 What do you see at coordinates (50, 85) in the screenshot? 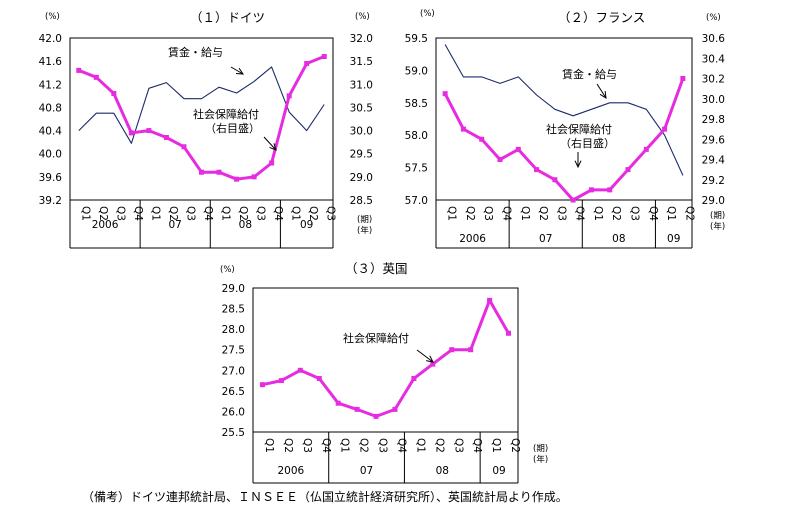
I see `left-tick-label: 41.2` at bounding box center [50, 85].